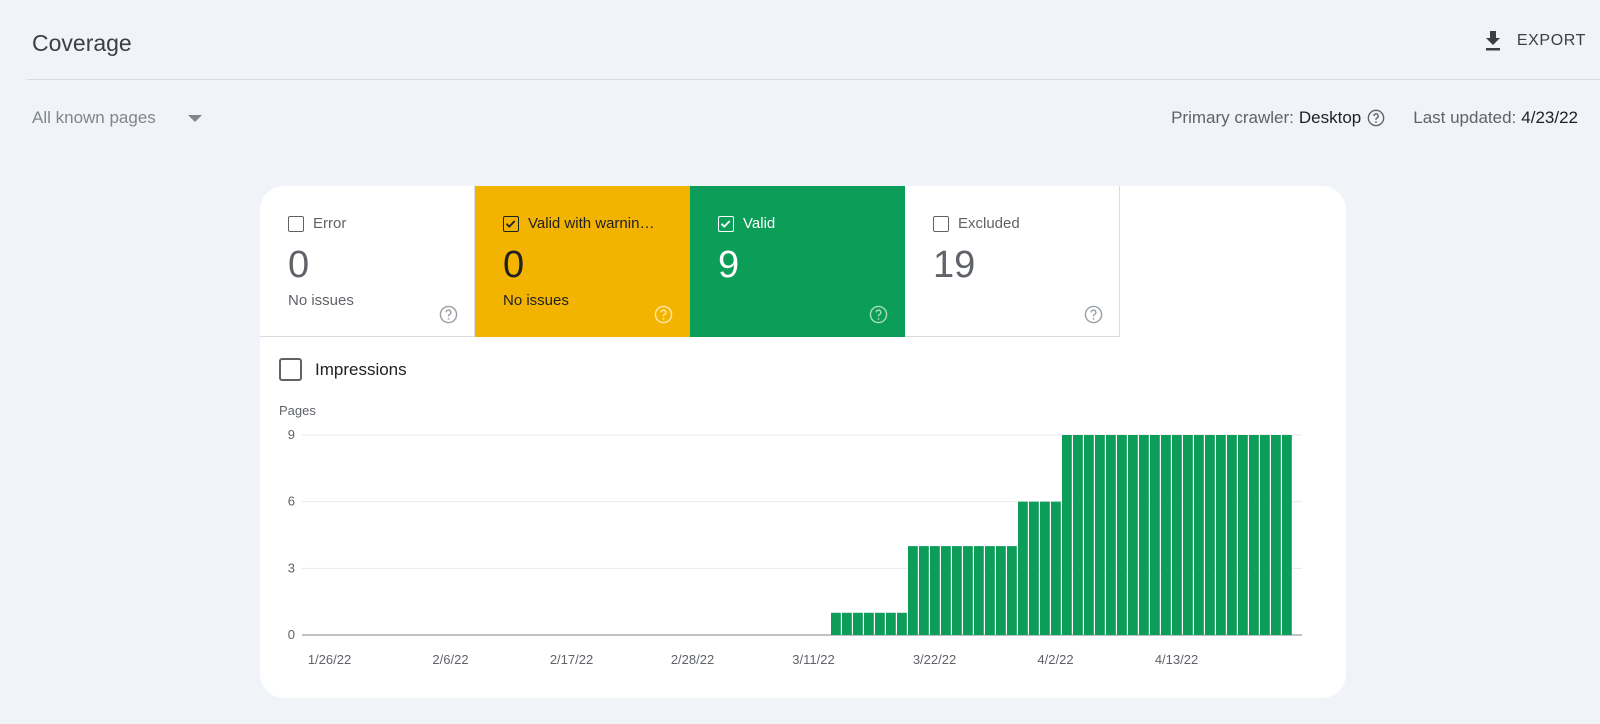 Image resolution: width=1600 pixels, height=724 pixels. What do you see at coordinates (297, 410) in the screenshot?
I see `y-axis-label: Pages` at bounding box center [297, 410].